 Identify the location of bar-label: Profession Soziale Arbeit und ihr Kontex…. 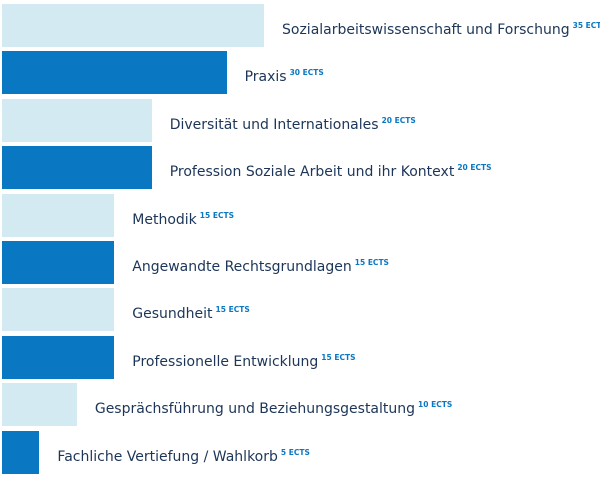
(331, 170).